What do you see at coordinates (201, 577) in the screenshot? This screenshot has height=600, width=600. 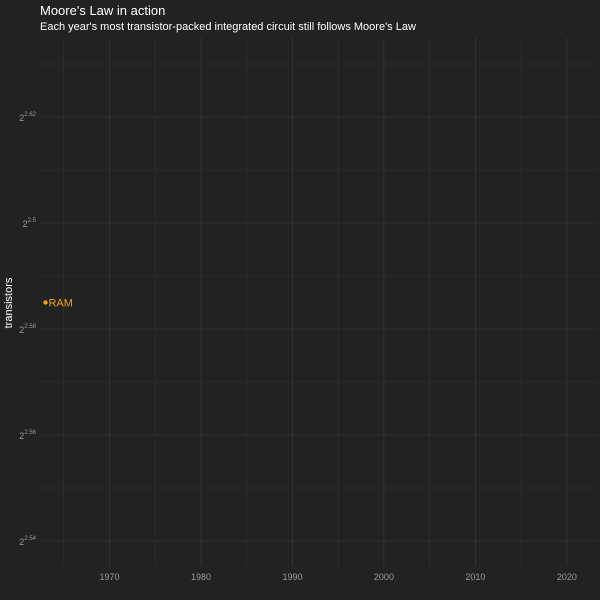 I see `x-tick-label: 1980` at bounding box center [201, 577].